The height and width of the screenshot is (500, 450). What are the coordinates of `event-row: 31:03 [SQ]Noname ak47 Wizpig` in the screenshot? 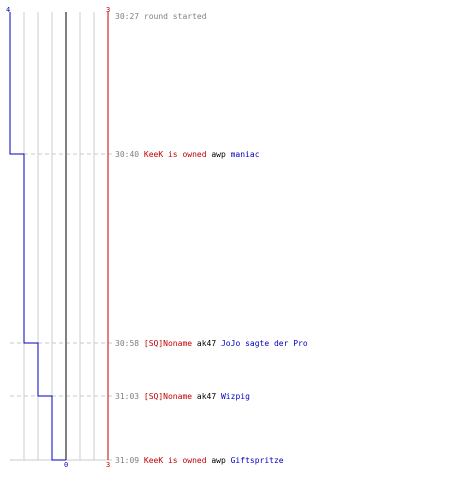 It's located at (182, 396).